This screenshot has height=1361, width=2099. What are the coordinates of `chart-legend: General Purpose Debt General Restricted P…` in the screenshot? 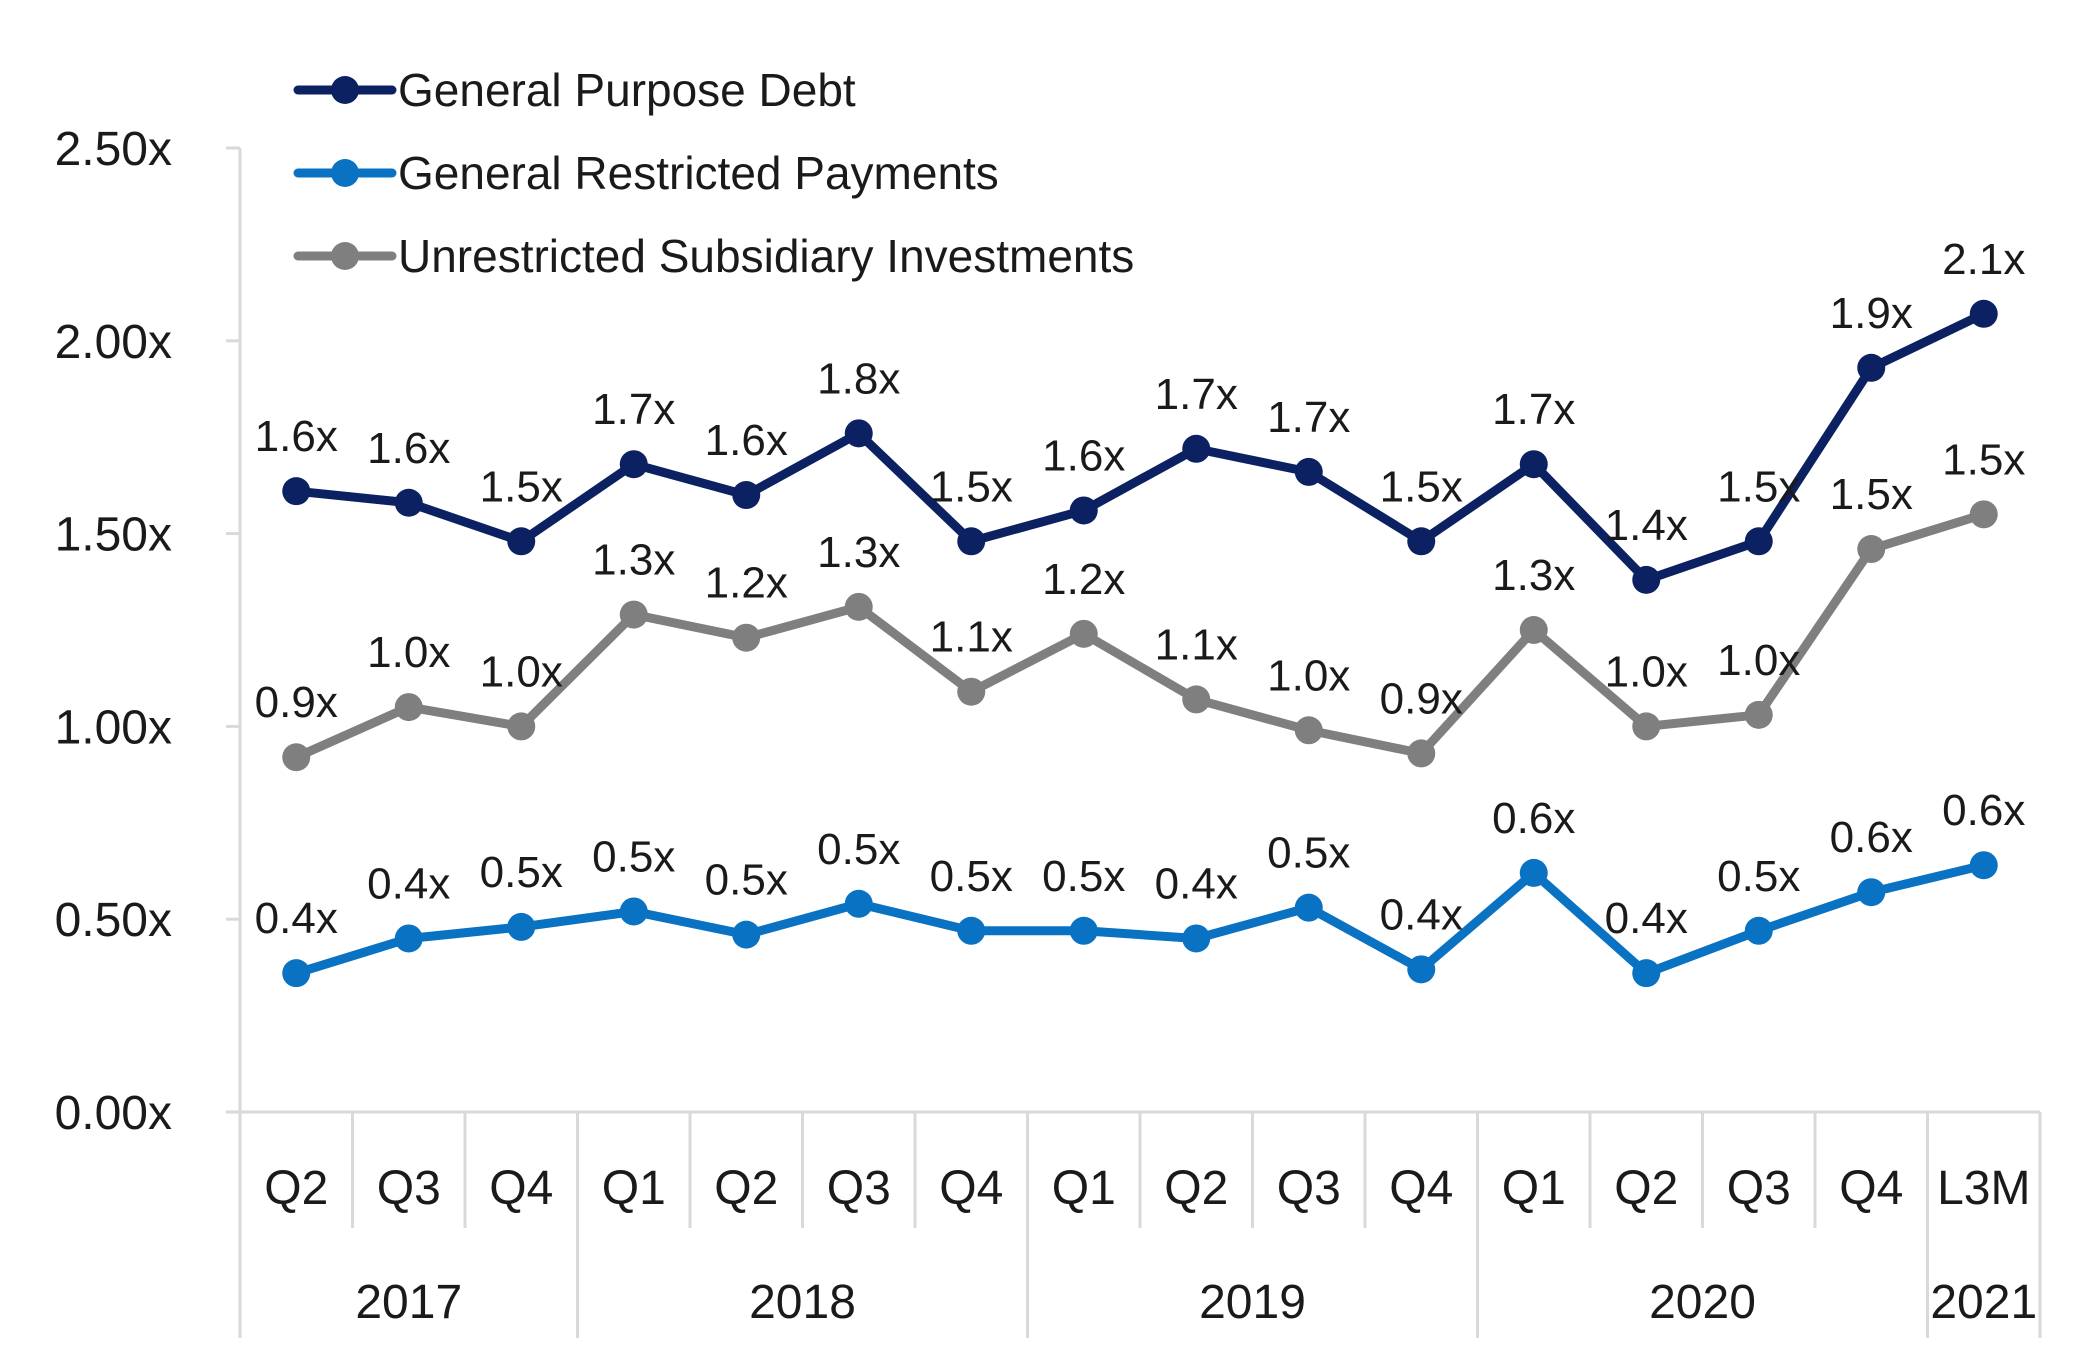 It's located at (713, 173).